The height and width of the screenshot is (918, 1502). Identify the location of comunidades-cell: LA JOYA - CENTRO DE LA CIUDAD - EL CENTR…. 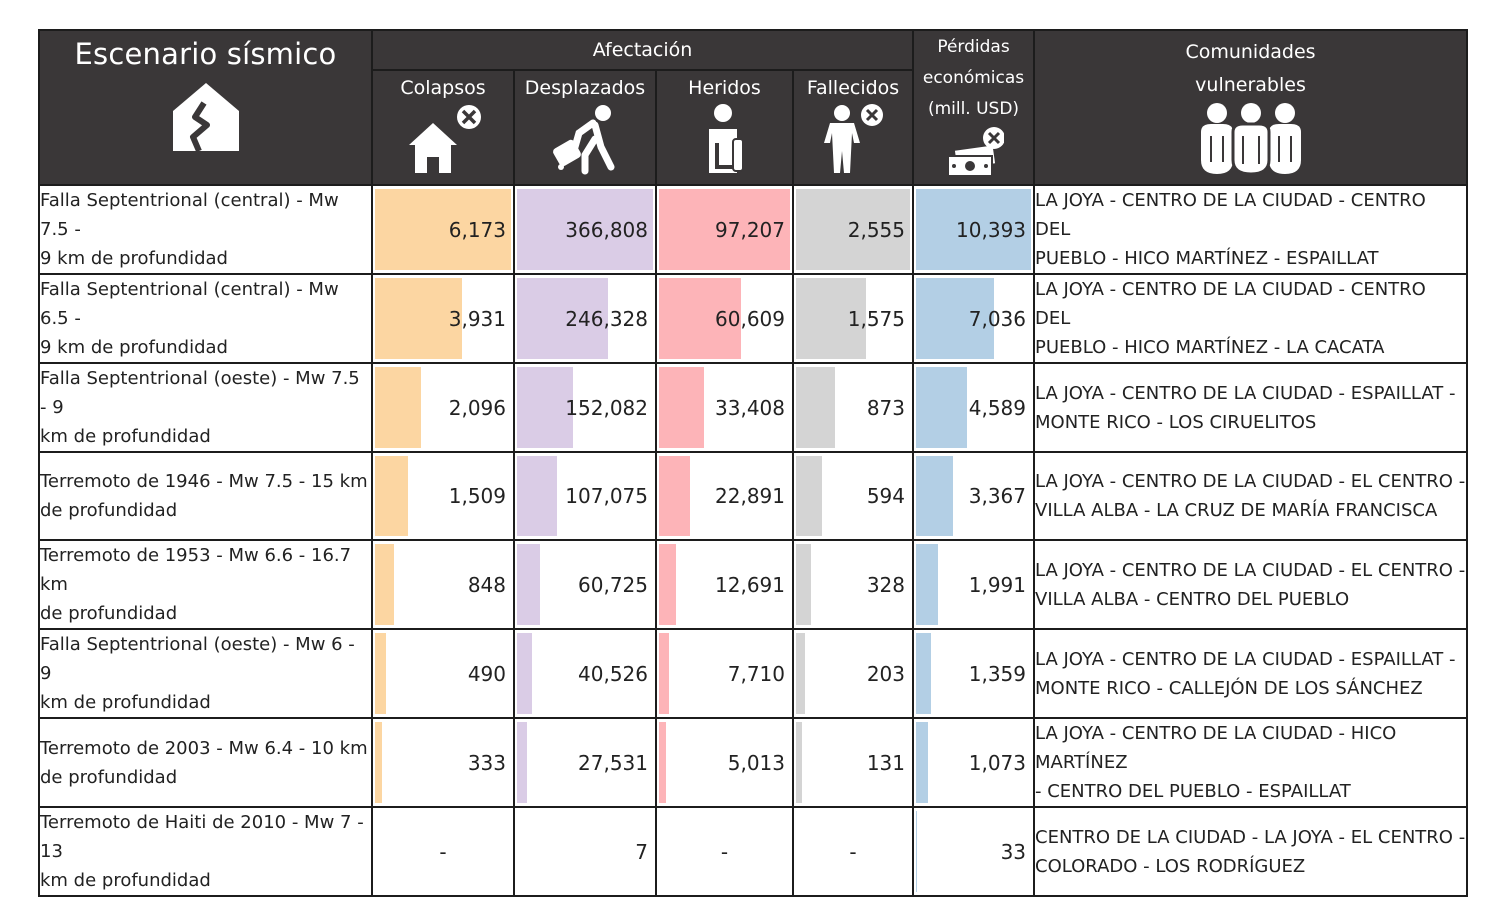
(1251, 496).